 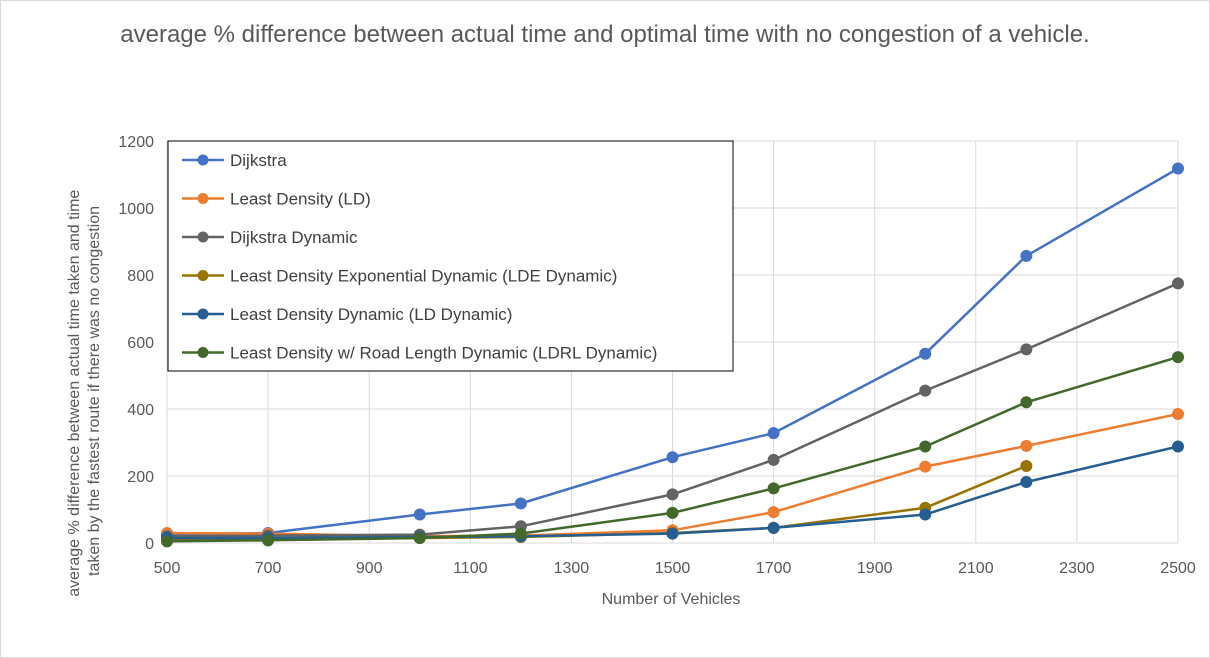 I want to click on x-tick-label: 1700, so click(x=774, y=568).